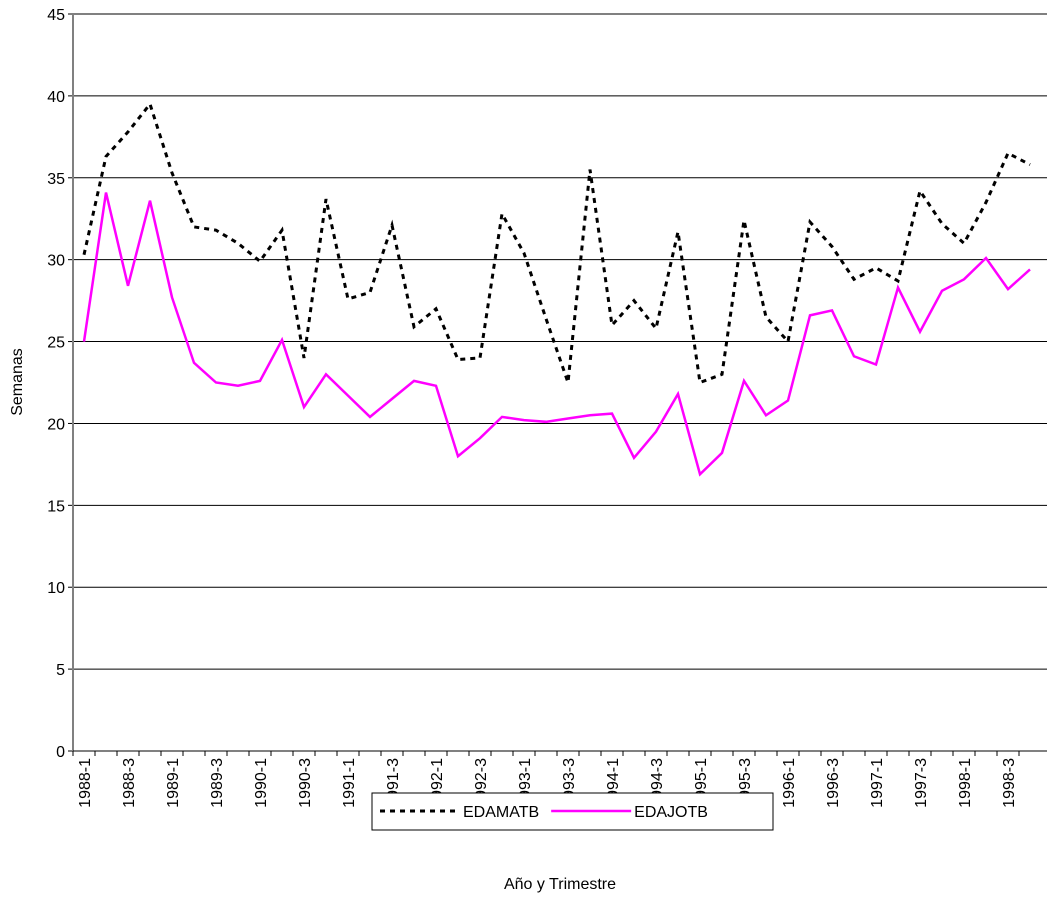 This screenshot has height=911, width=1047. I want to click on y-tick-label: 30, so click(56, 261).